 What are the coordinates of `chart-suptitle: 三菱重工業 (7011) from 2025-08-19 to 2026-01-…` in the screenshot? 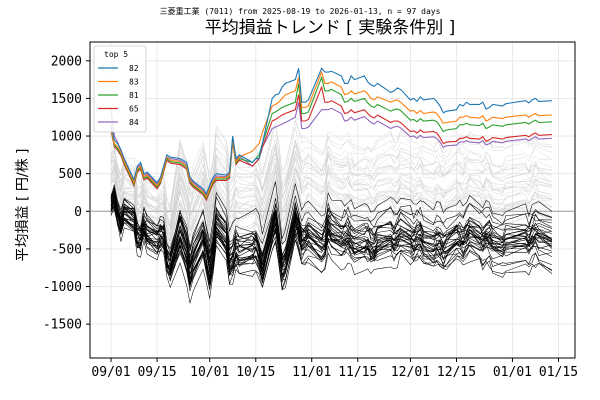 It's located at (300, 11).